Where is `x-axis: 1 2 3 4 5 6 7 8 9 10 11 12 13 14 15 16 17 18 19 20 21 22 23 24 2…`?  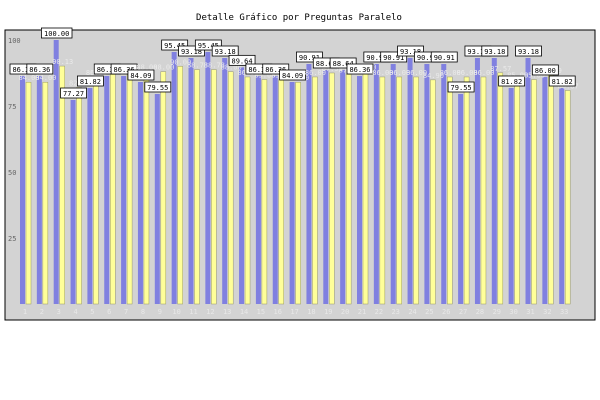 x-axis: 1 2 3 4 5 6 7 8 9 10 11 12 13 14 15 16 17 18 19 20 21 22 23 24 2… is located at coordinates (296, 312).